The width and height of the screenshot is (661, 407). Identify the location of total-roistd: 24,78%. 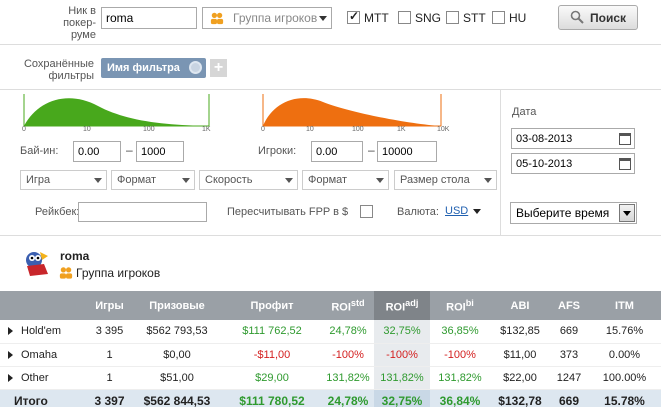
(348, 398).